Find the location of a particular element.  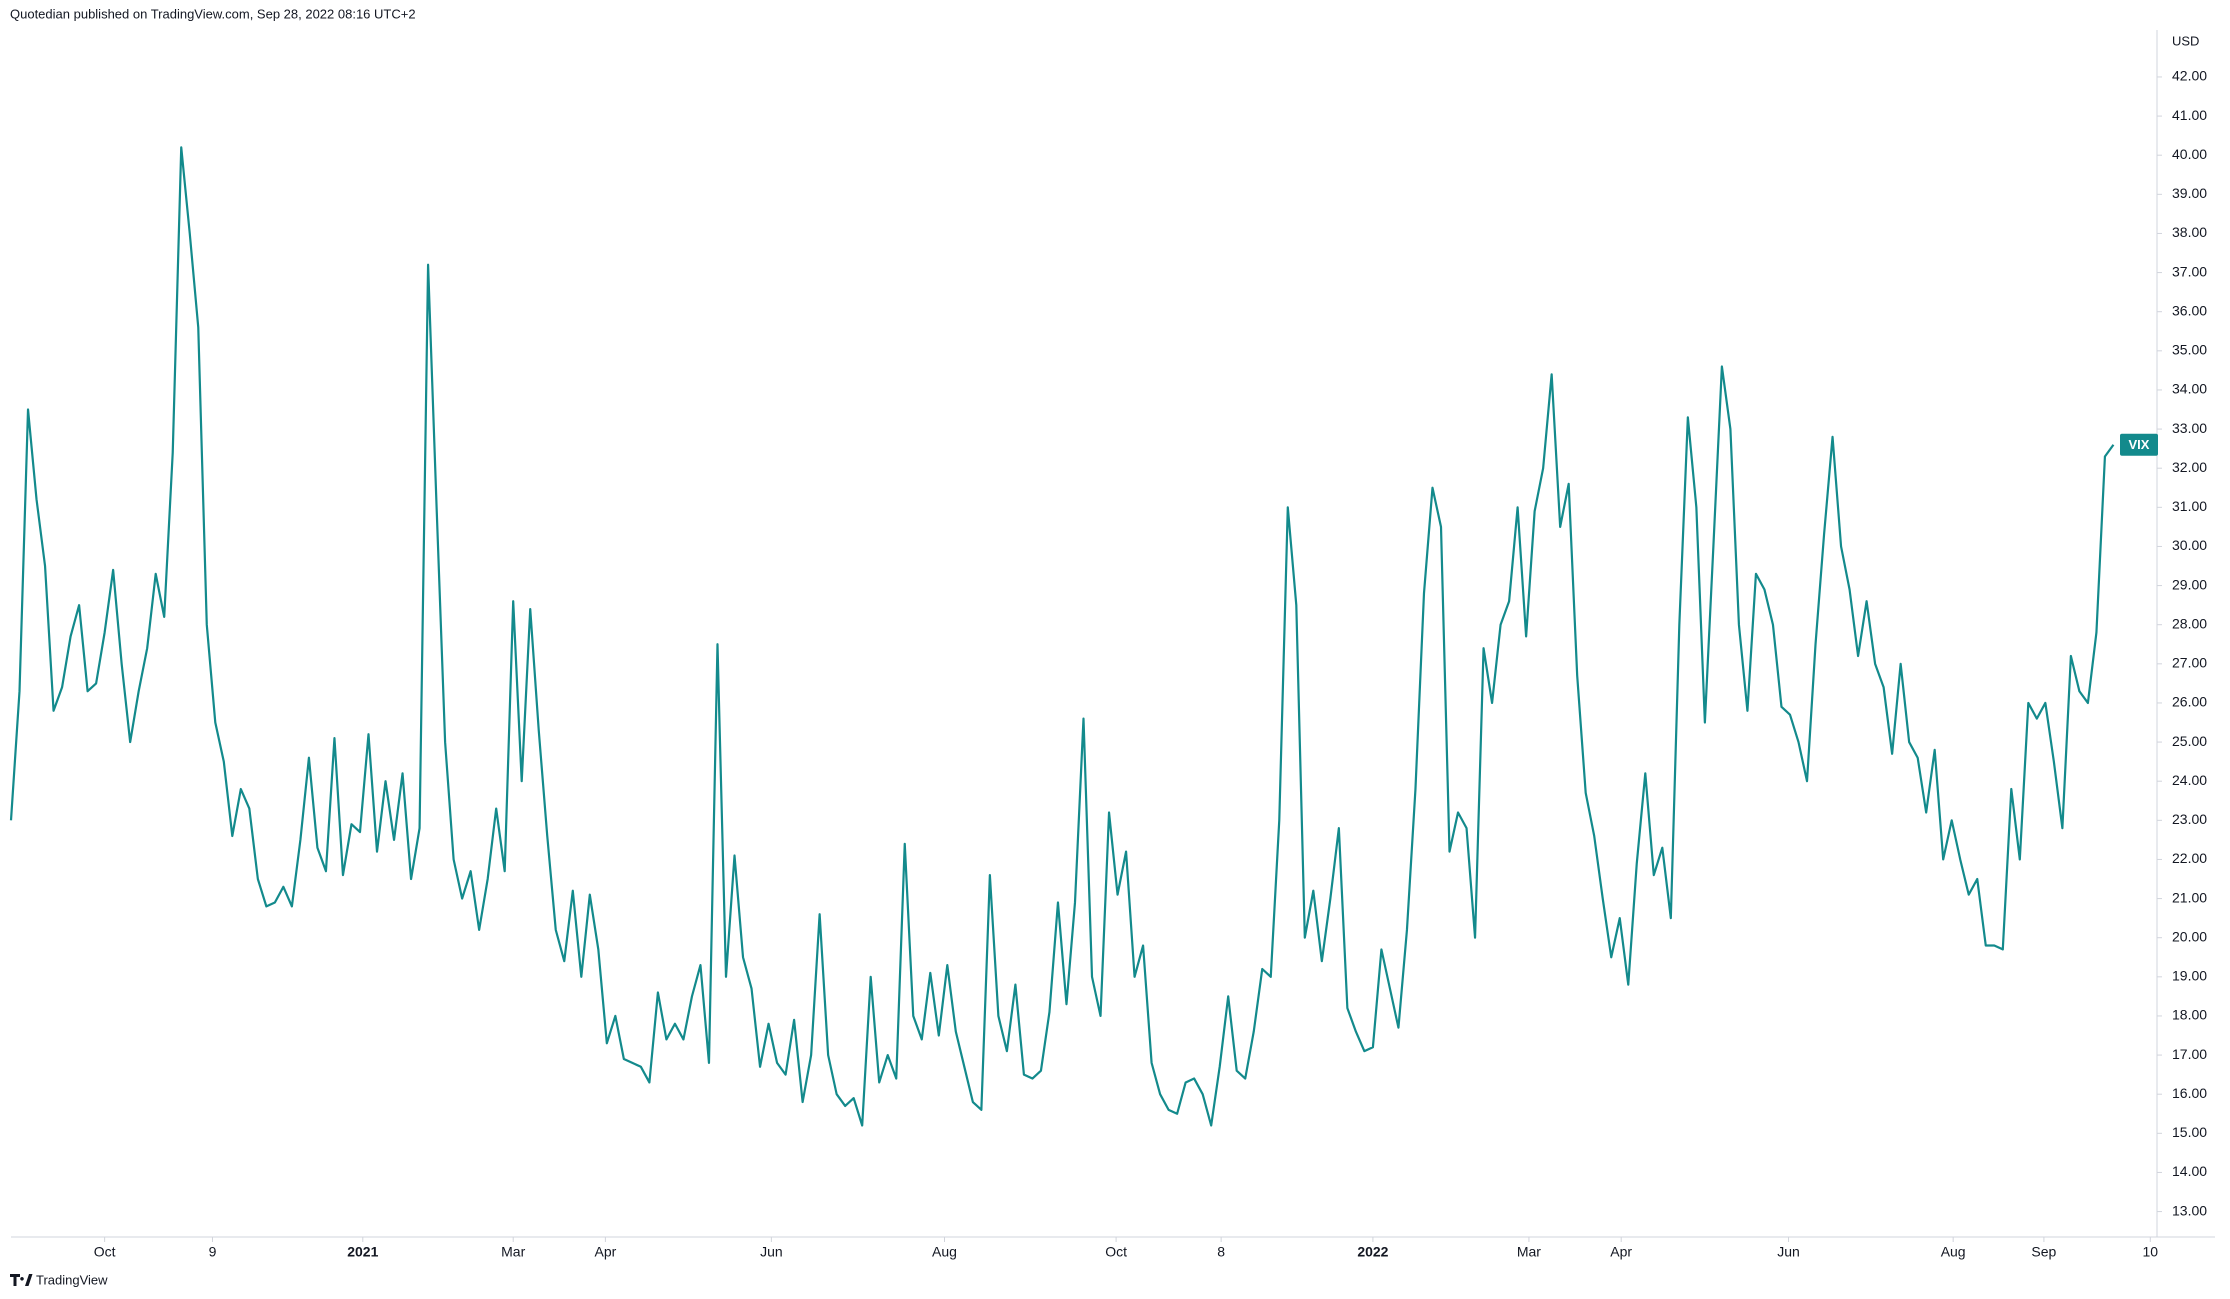

y-tick-label: 21.00 is located at coordinates (2189, 897).